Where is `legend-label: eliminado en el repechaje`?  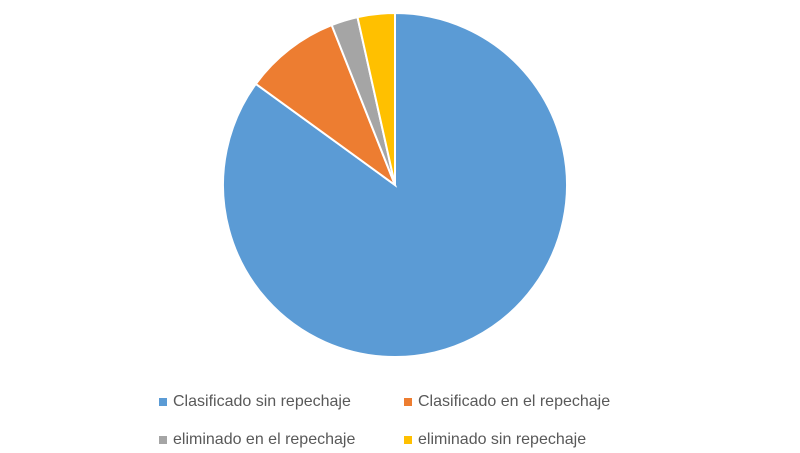
legend-label: eliminado en el repechaje is located at coordinates (264, 439).